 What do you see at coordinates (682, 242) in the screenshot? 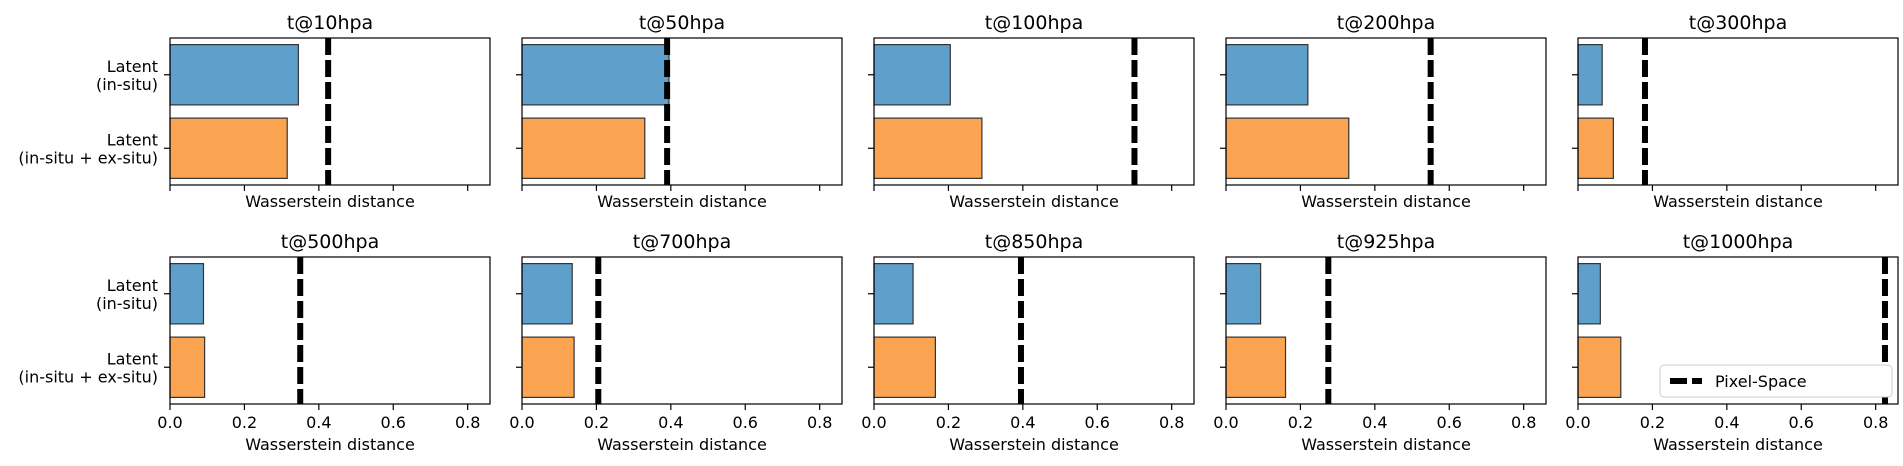
I see `subplot-title: t@700hpa` at bounding box center [682, 242].